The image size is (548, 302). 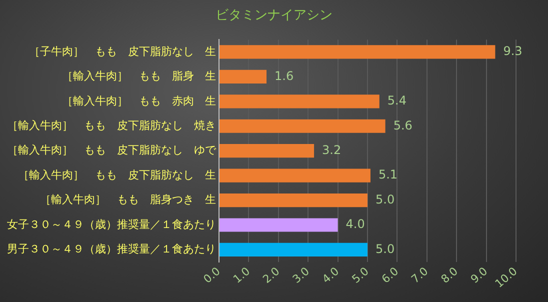 I want to click on x-tick-label: 7.0, so click(x=419, y=275).